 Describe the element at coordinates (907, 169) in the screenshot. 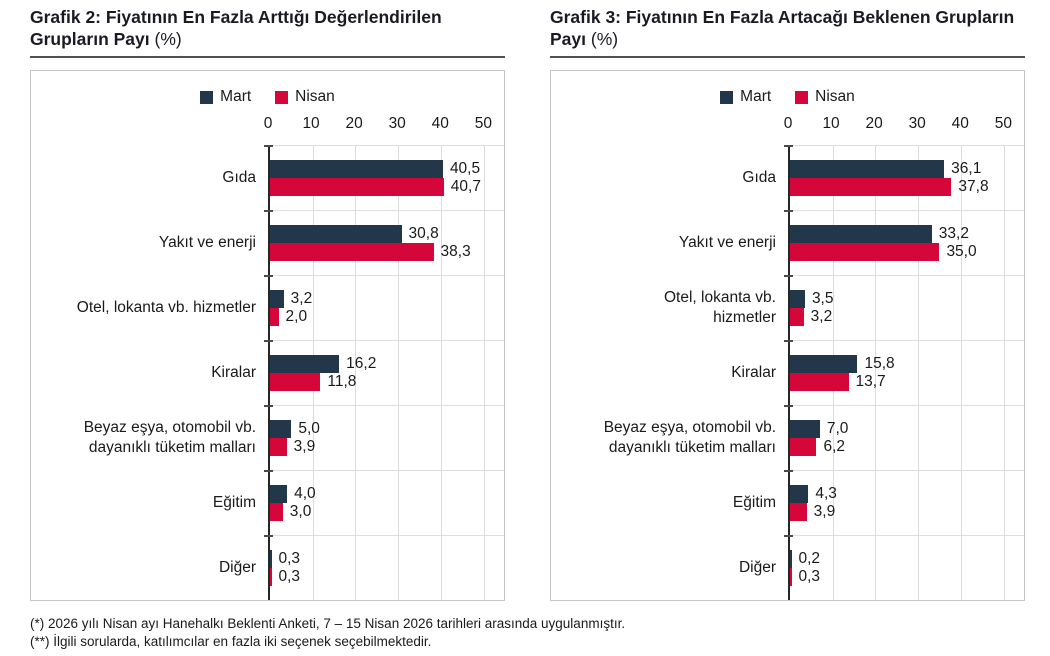

I see `bar-line: 36,1` at that location.